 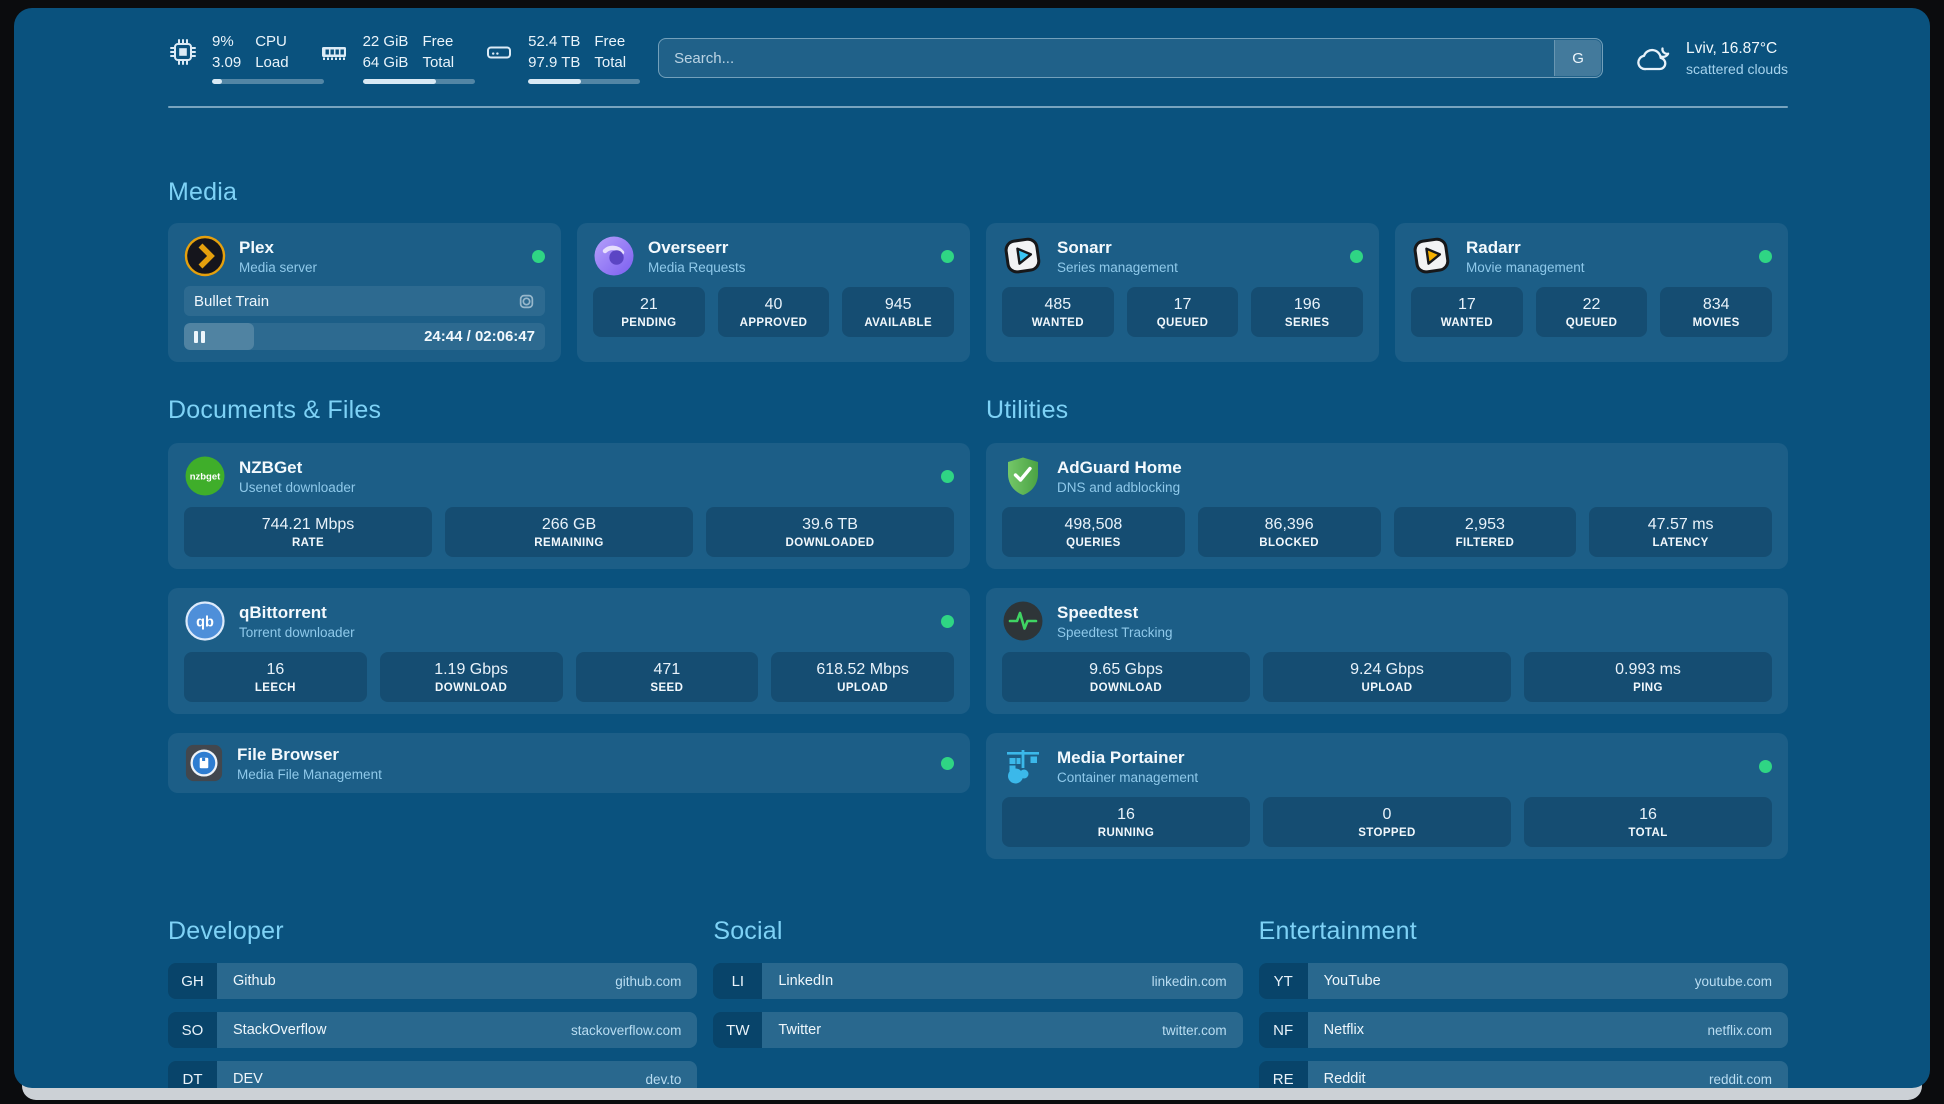 I want to click on stat-seed: 471 SEED, so click(x=667, y=677).